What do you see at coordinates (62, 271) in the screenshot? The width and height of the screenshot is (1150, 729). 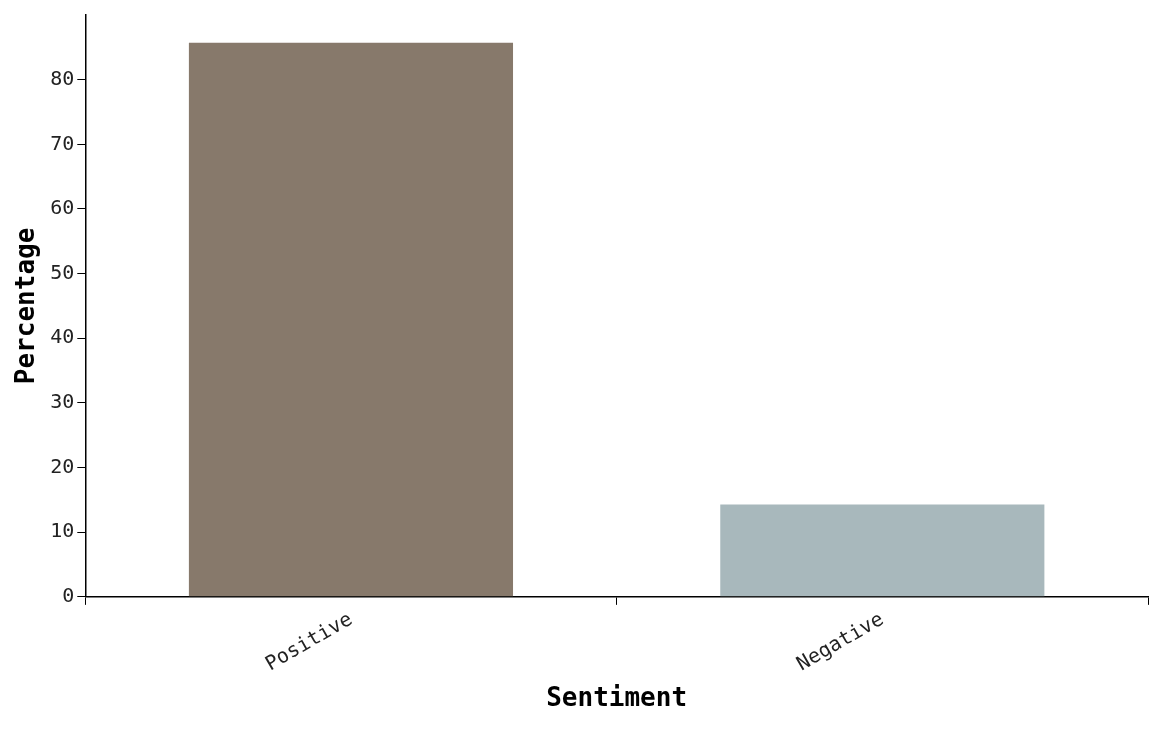 I see `y-tick-label: 50` at bounding box center [62, 271].